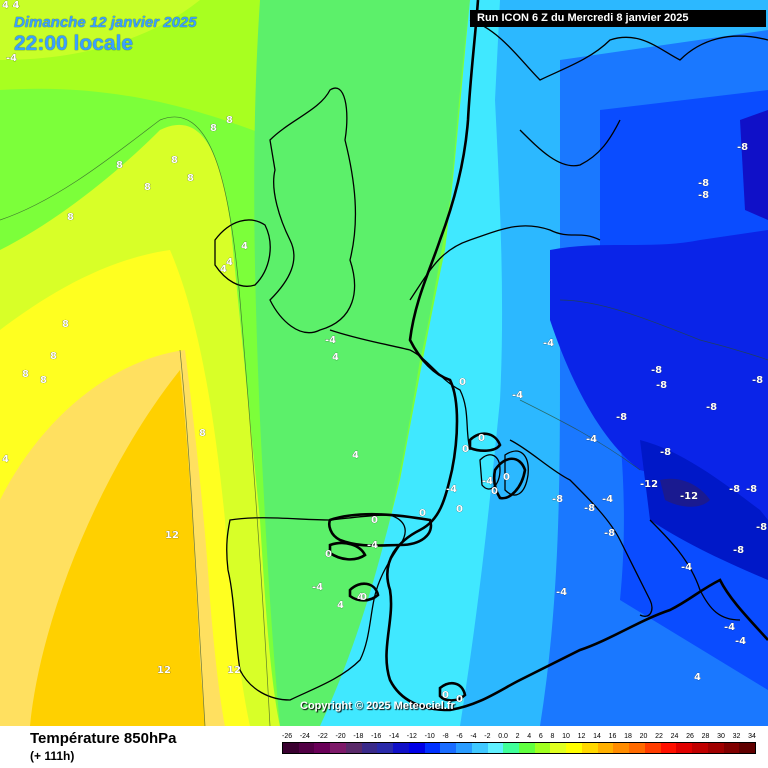 This screenshot has height=768, width=768. What do you see at coordinates (736, 736) in the screenshot?
I see `scale-label: 32` at bounding box center [736, 736].